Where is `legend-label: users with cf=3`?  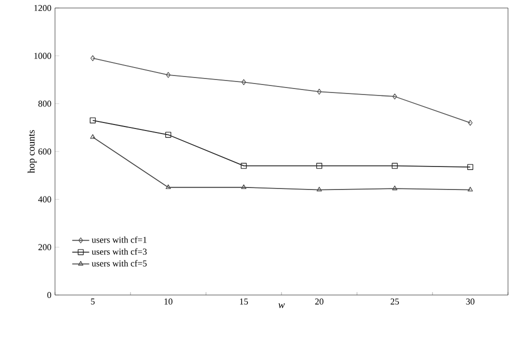
legend-label: users with cf=3 is located at coordinates (119, 251).